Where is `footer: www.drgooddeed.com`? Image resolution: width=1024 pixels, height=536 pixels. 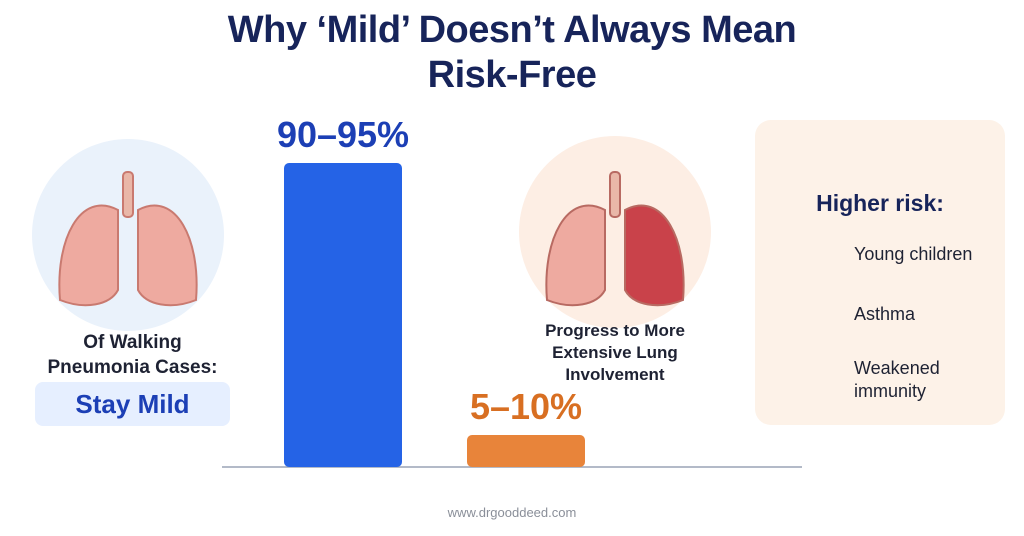
footer: www.drgooddeed.com is located at coordinates (512, 512).